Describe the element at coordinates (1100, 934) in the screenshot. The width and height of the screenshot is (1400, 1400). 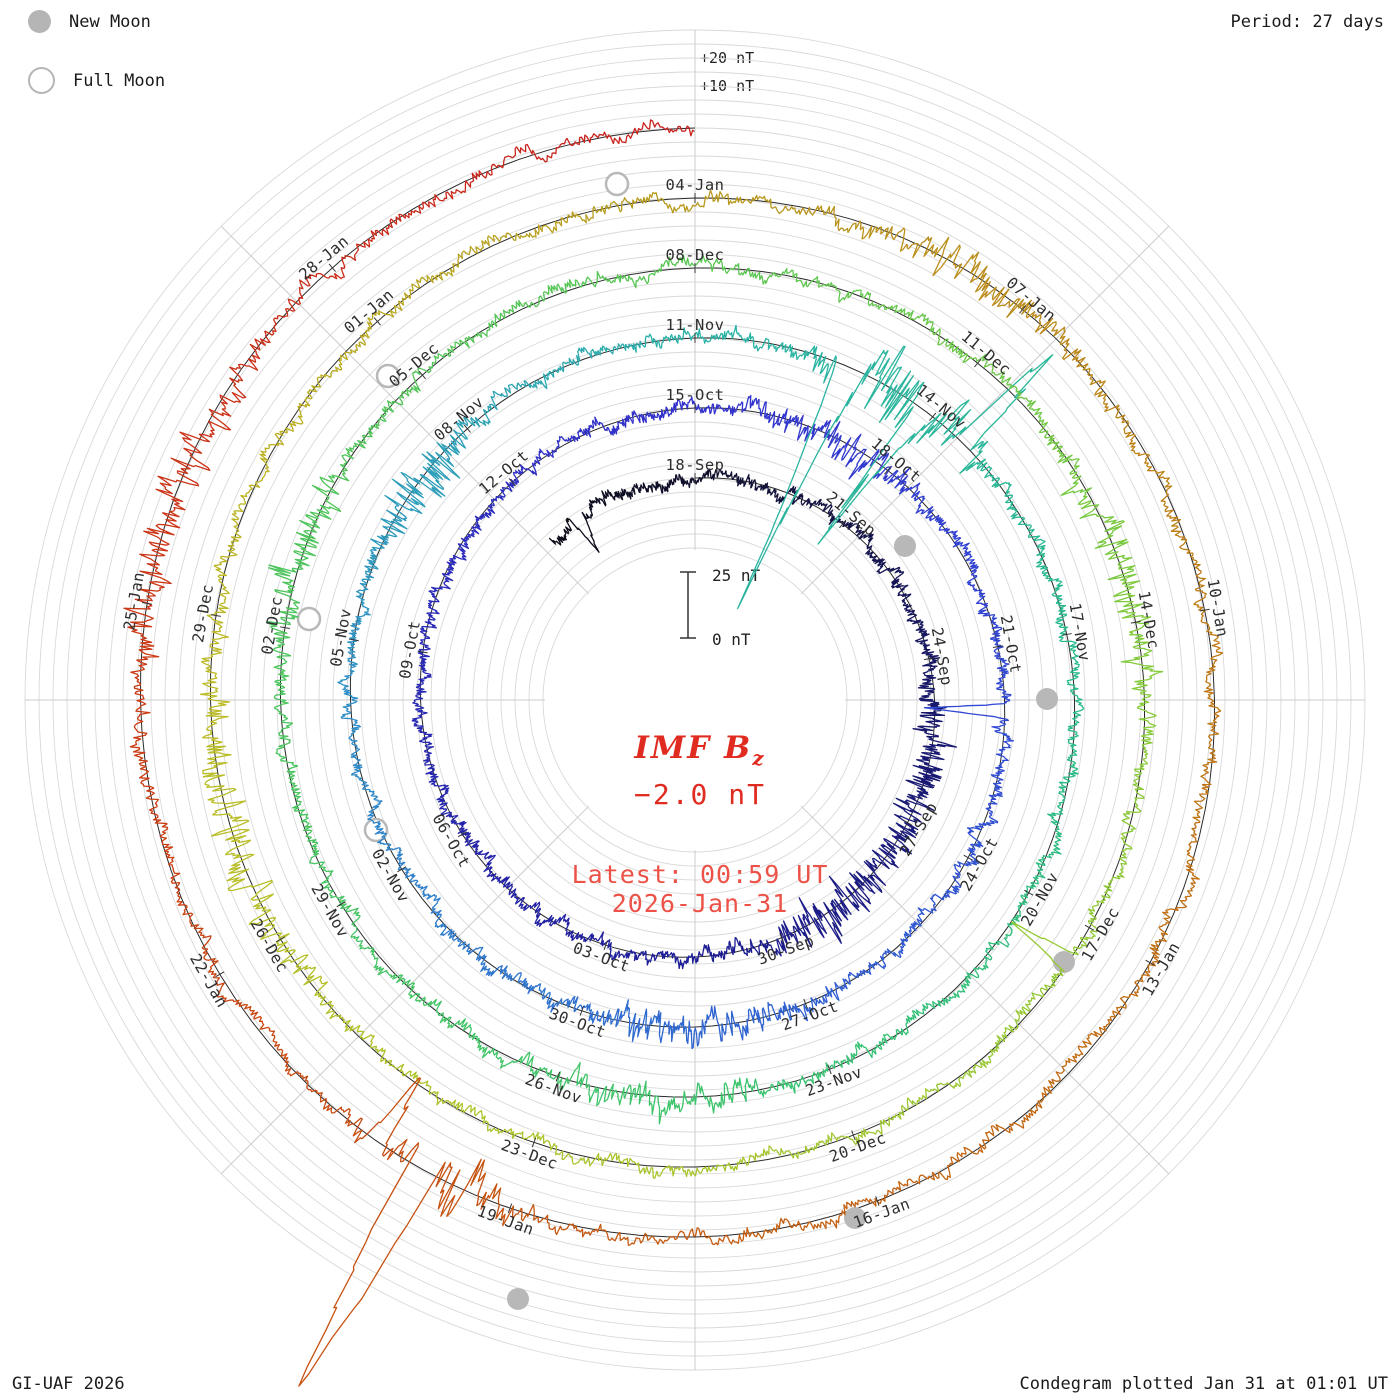
I see `date-label: 17-Dec` at that location.